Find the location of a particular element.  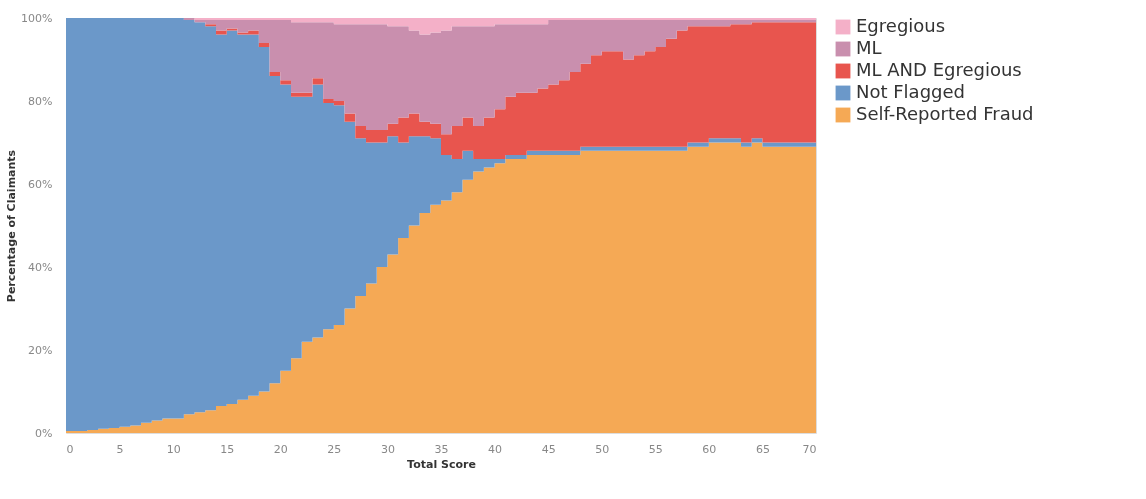

legend-label: ML AND Egregious is located at coordinates (939, 69).